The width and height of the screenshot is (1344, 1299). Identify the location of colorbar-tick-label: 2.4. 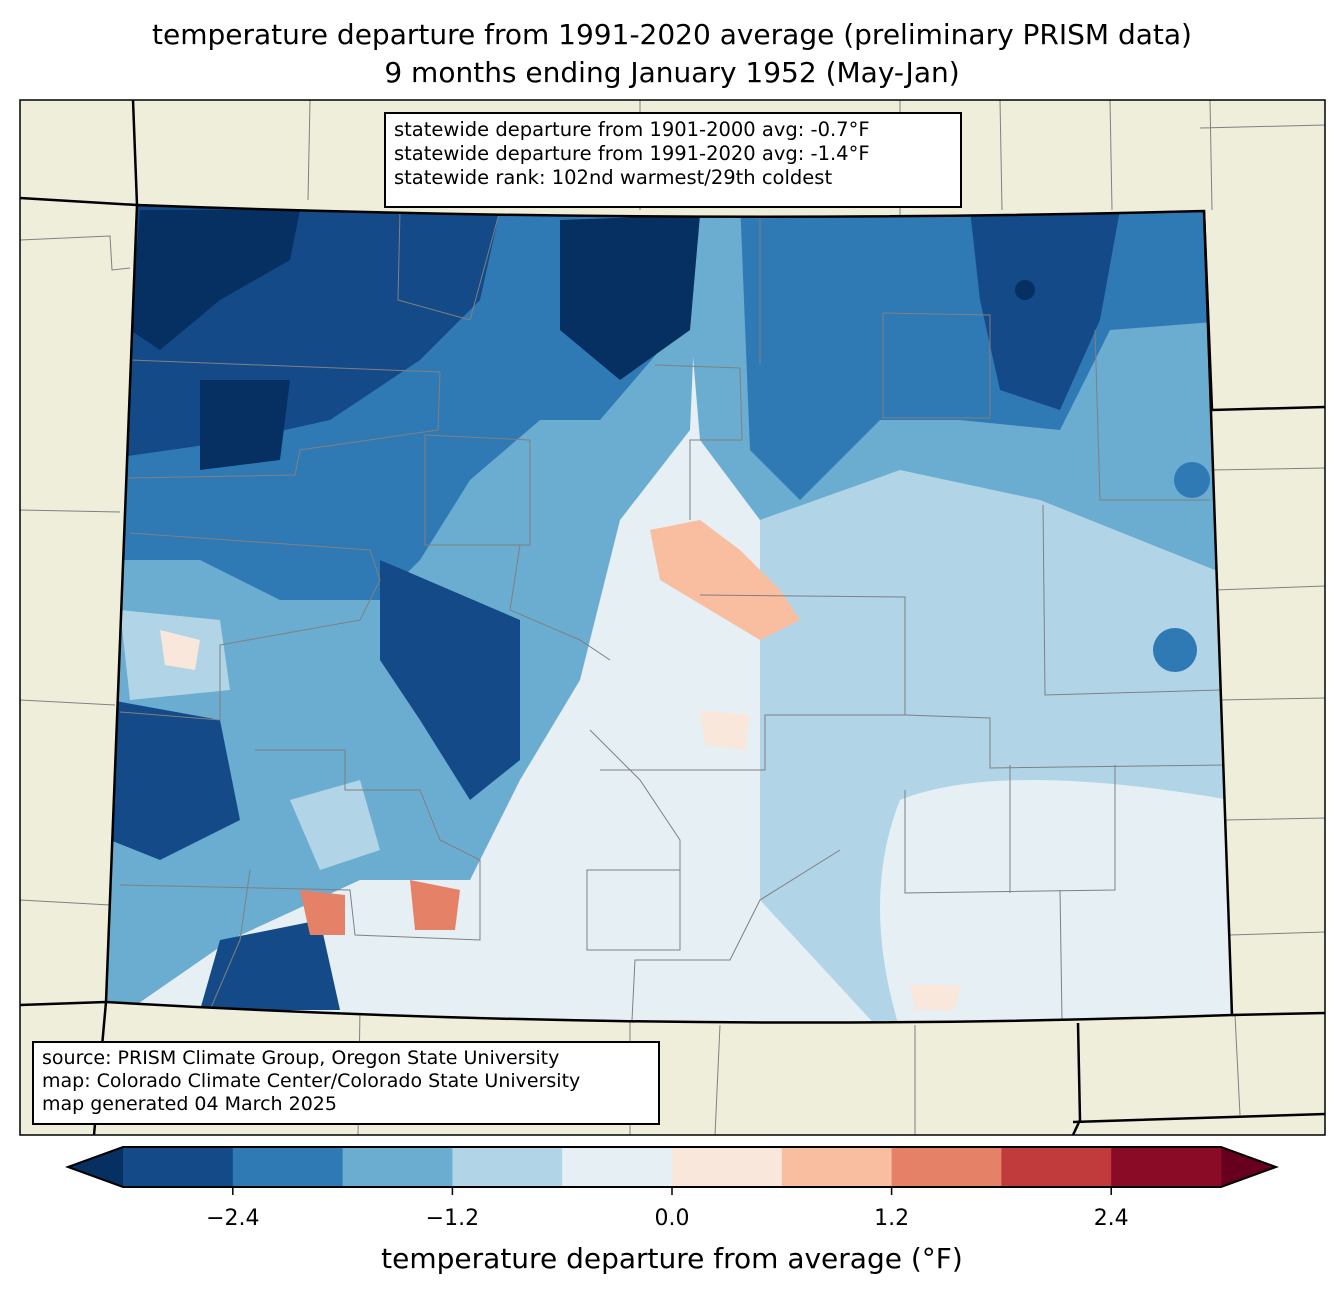
(1111, 1218).